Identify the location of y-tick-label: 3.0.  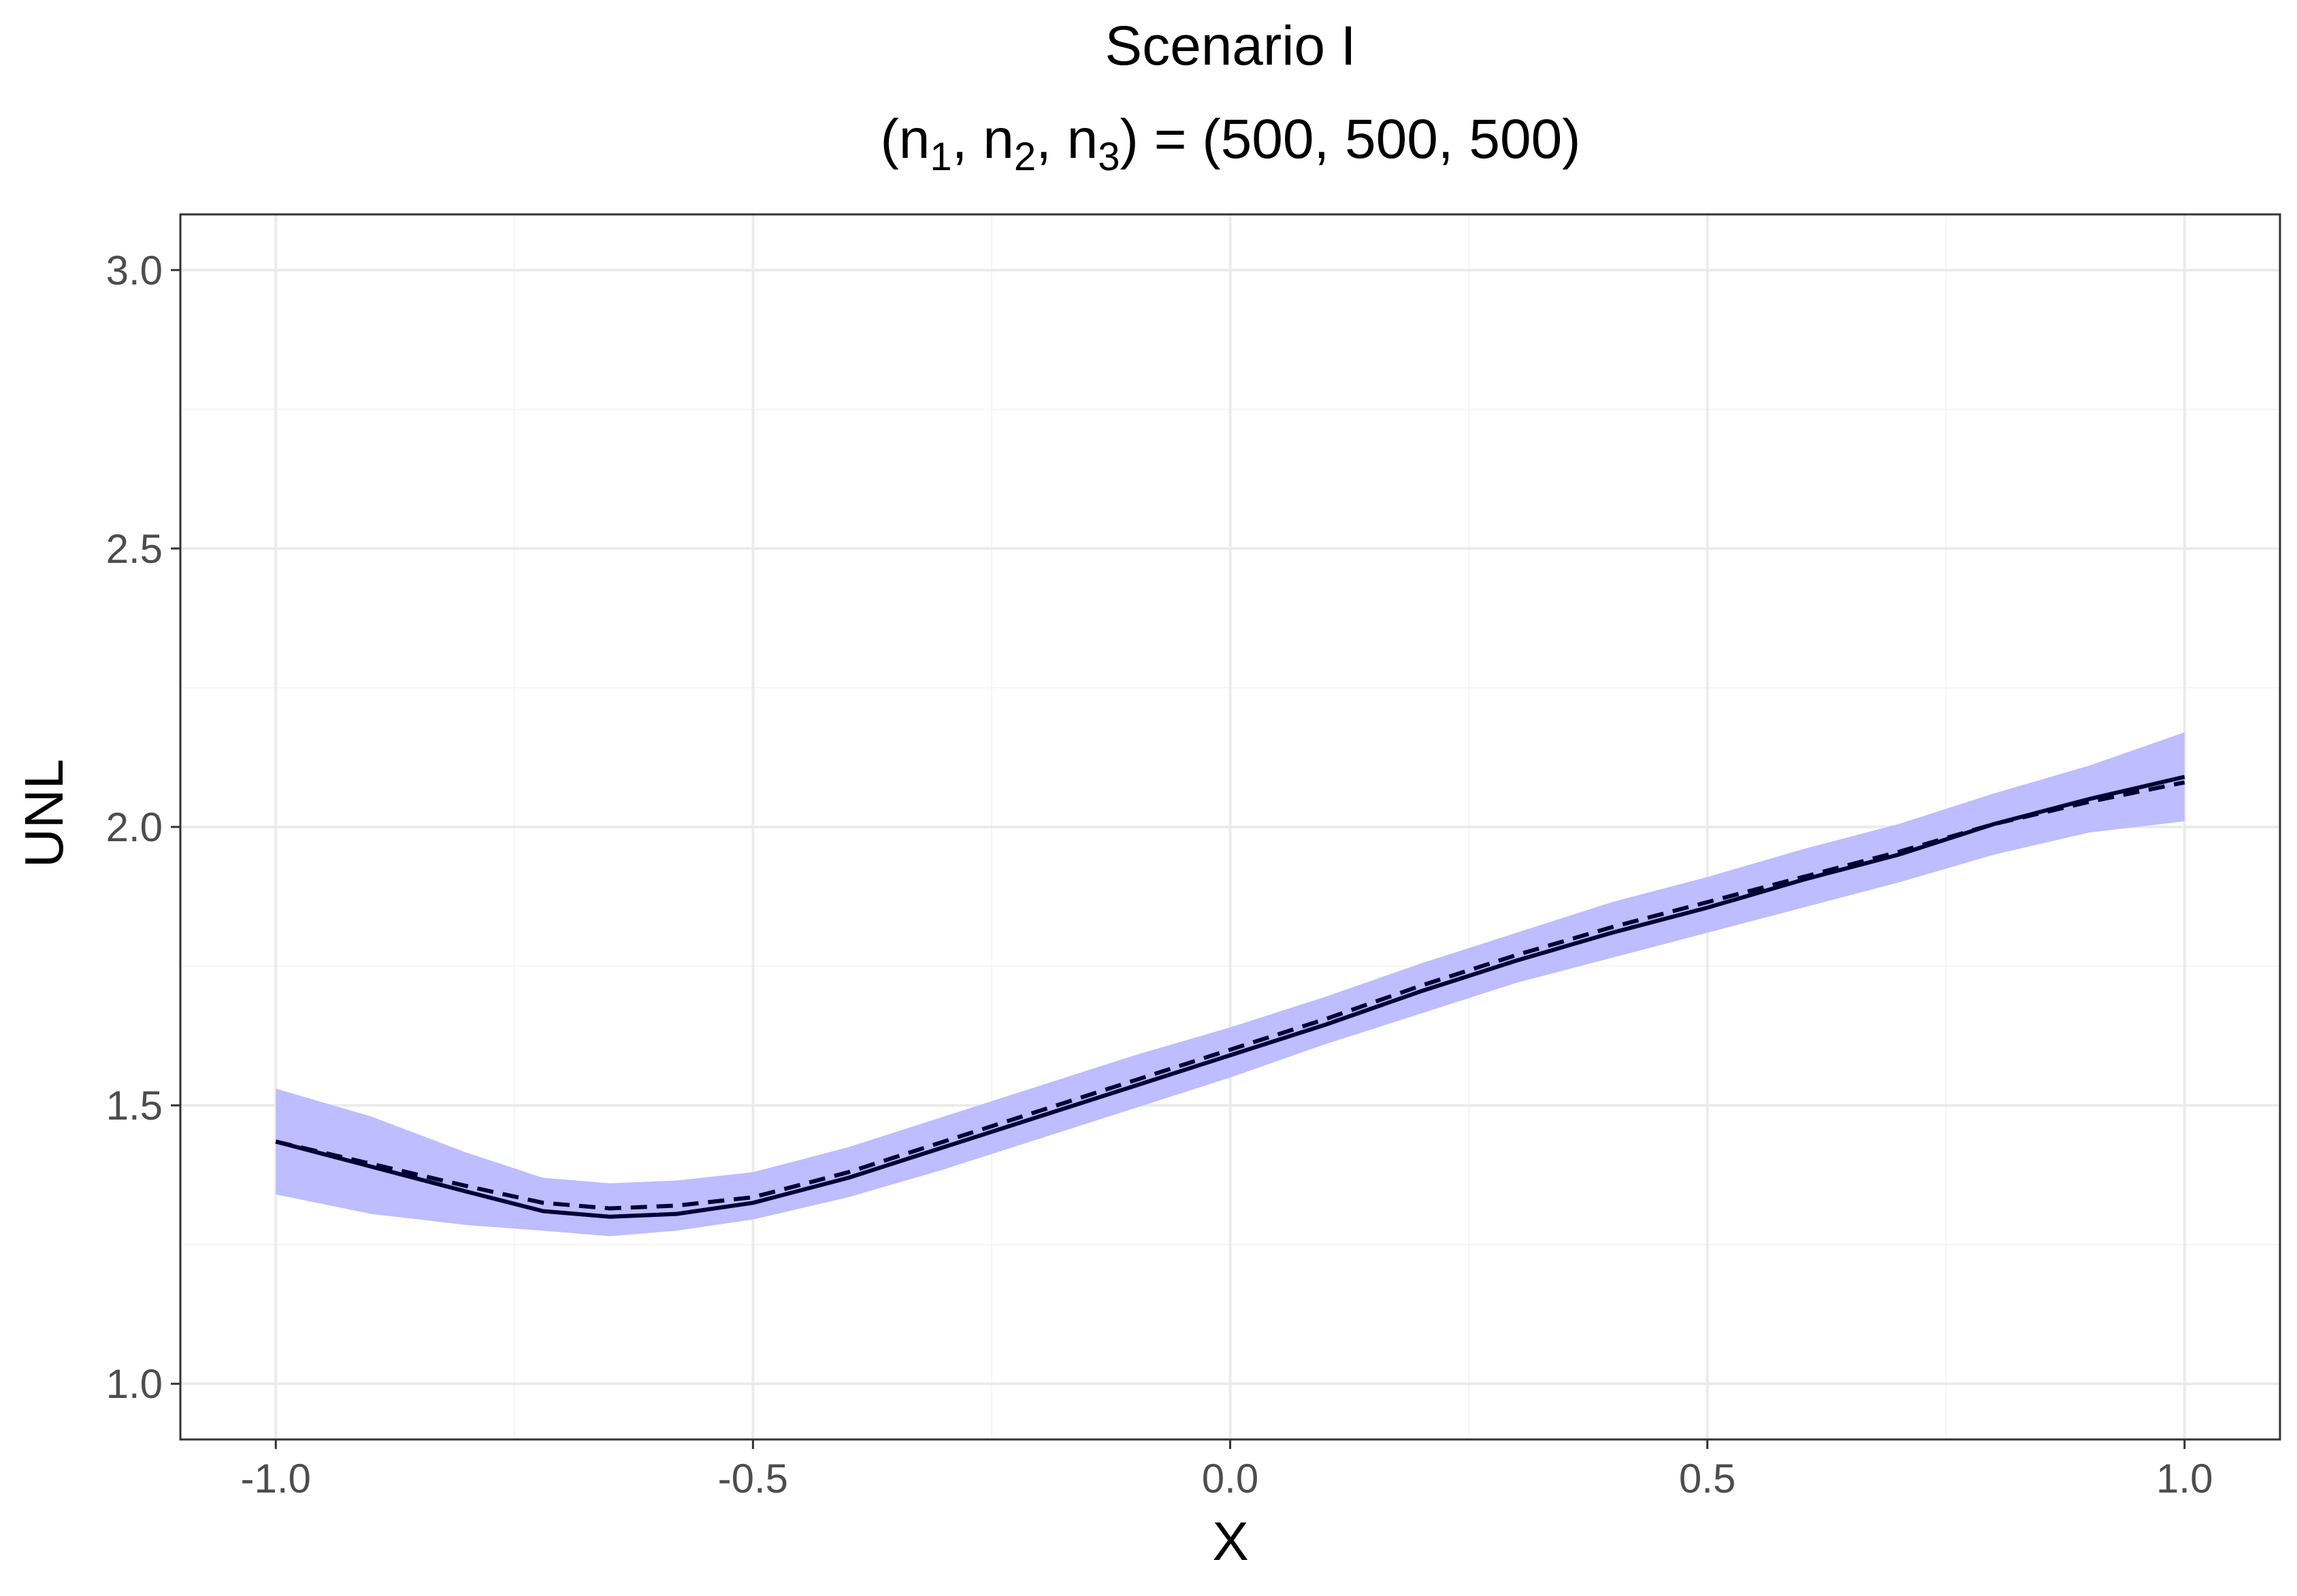
(134, 270).